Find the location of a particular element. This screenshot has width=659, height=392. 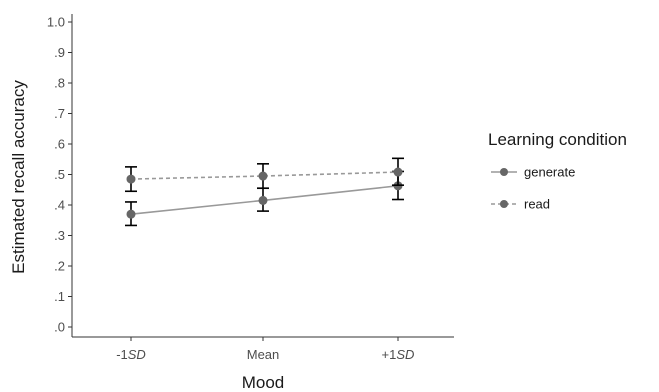

series-read is located at coordinates (264, 175).